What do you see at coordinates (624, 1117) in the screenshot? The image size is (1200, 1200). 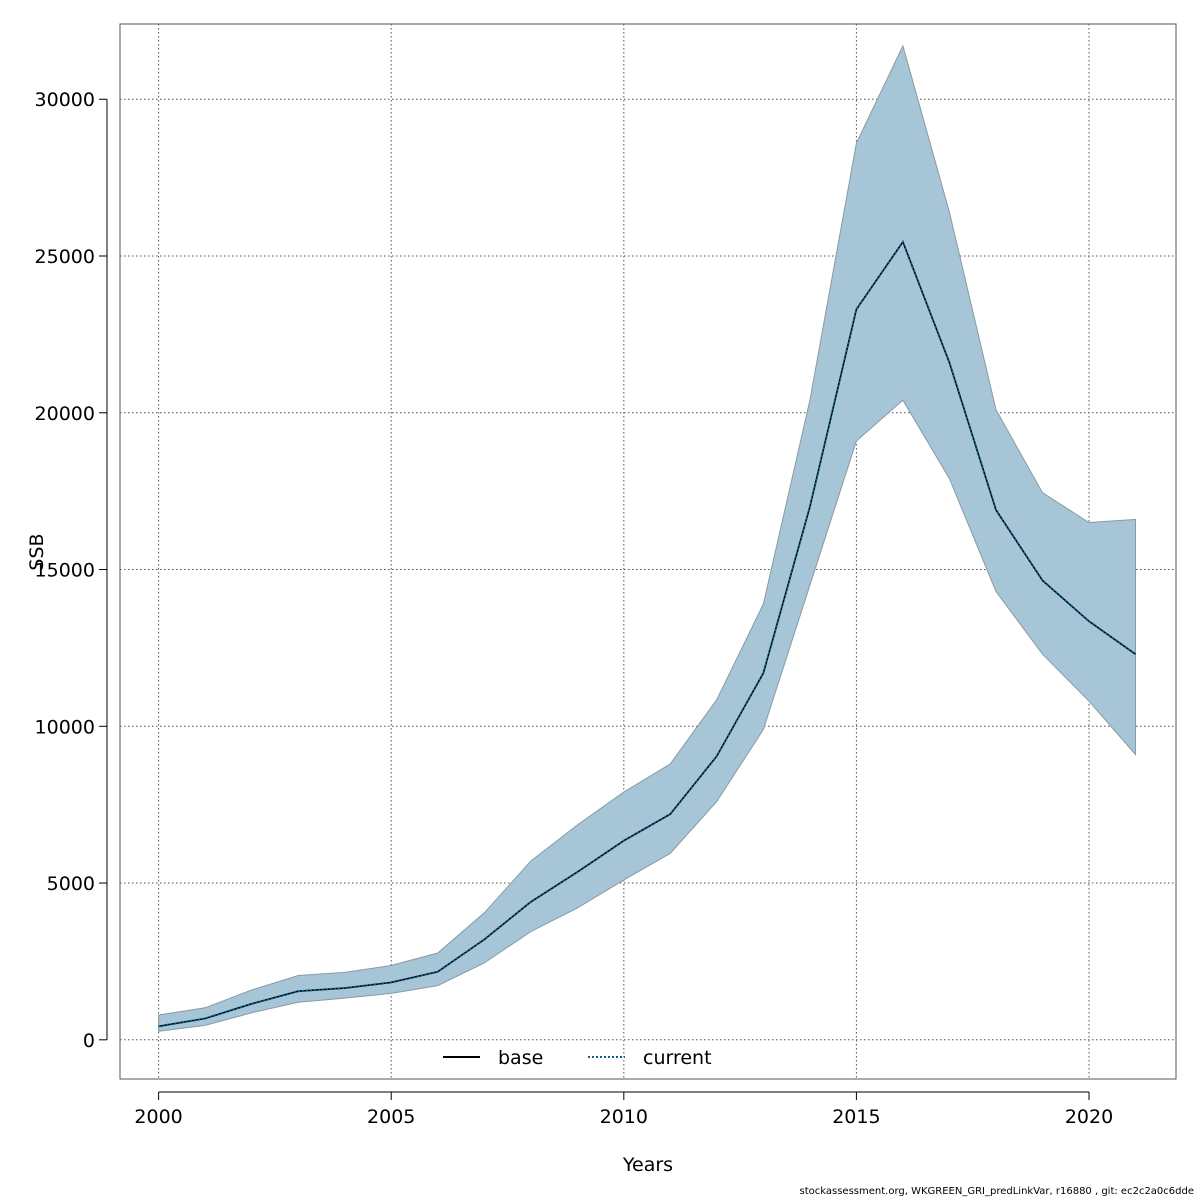 I see `x-tick-label: 2010` at bounding box center [624, 1117].